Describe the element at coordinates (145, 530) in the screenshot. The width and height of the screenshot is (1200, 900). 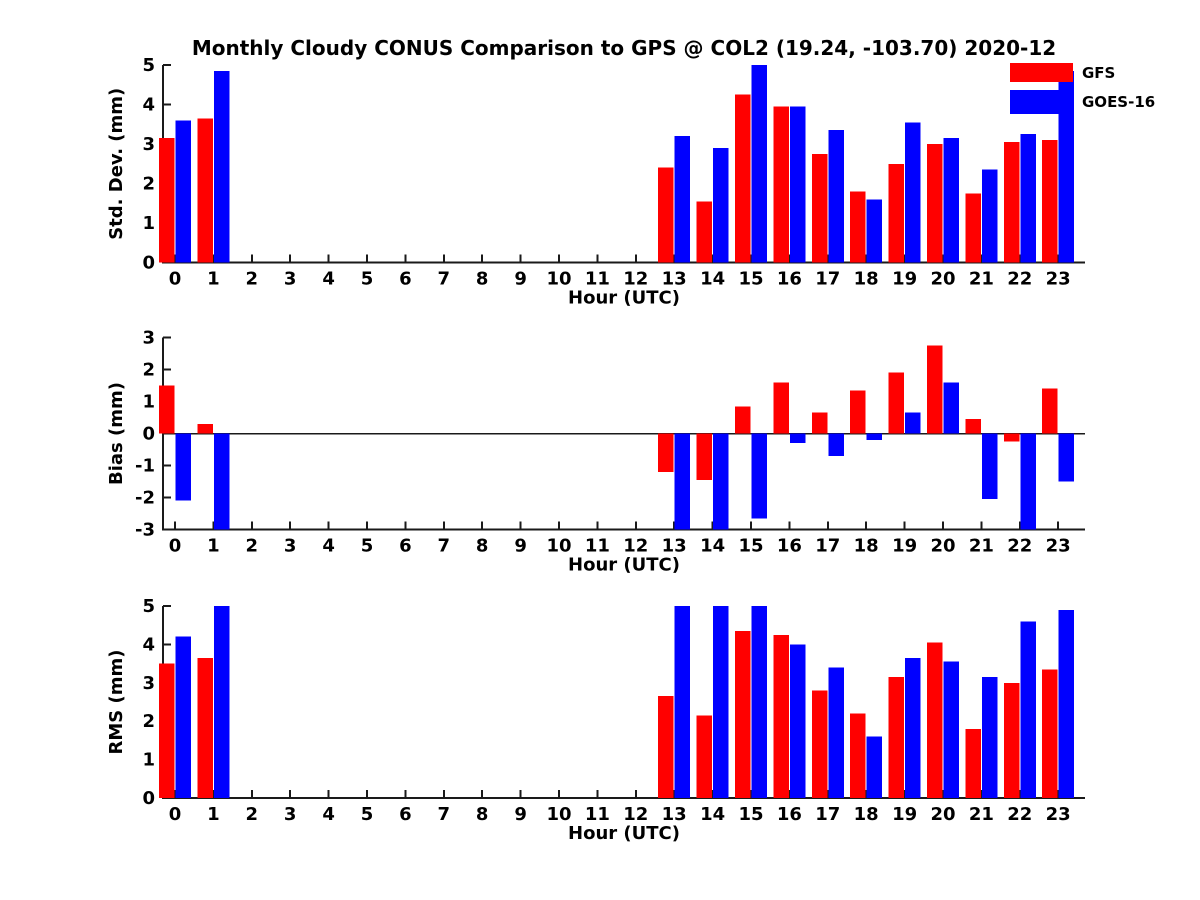
I see `y-tick-label: -3` at that location.